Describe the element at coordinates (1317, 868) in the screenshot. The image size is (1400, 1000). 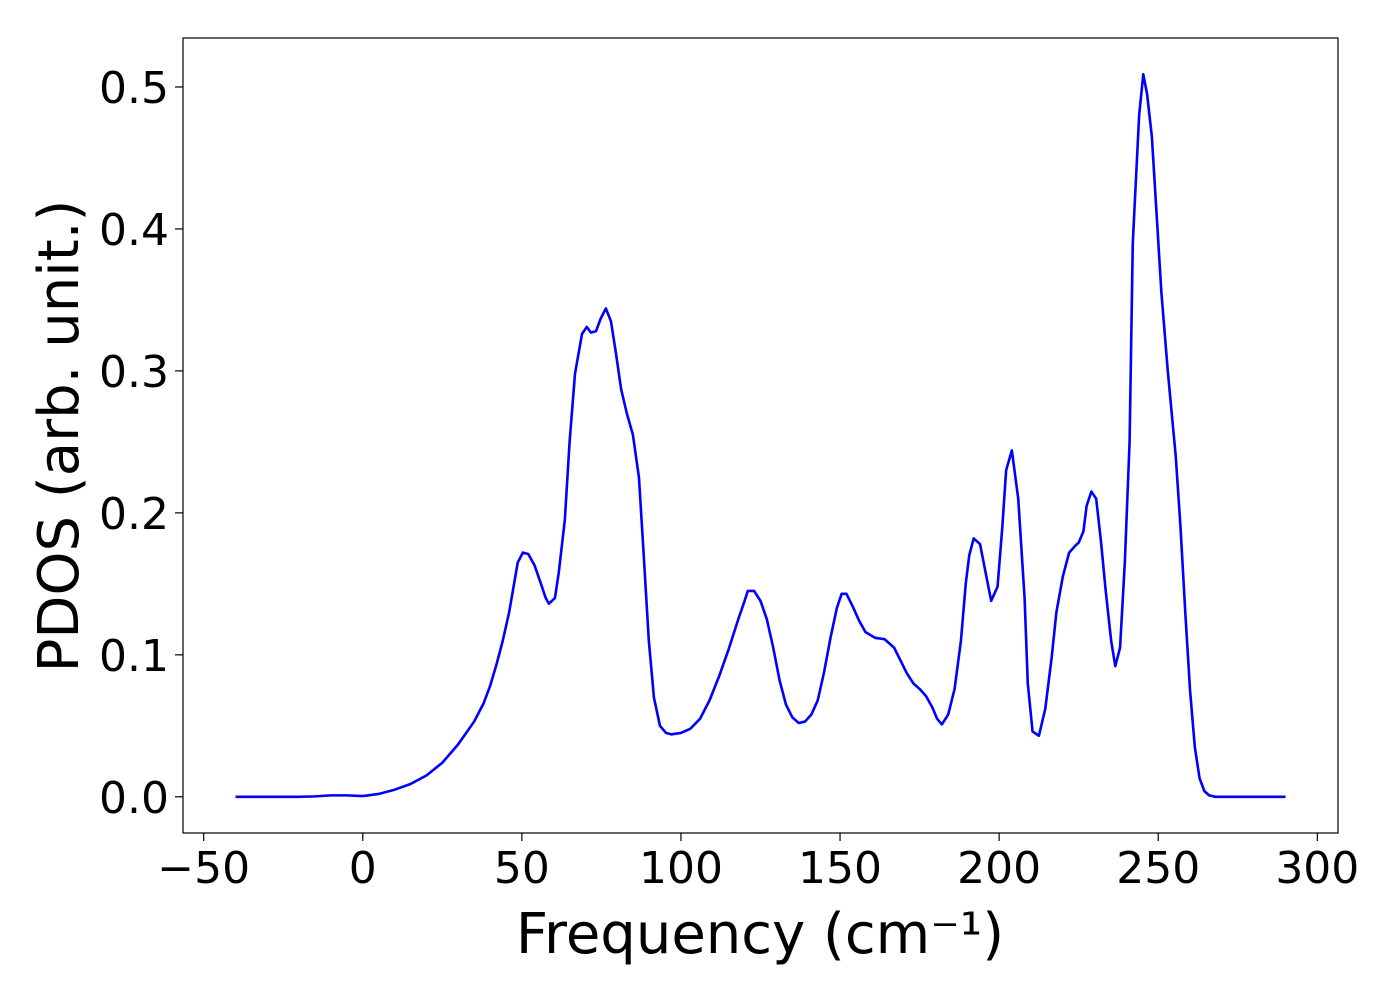
I see `x-tick-label: 300` at that location.